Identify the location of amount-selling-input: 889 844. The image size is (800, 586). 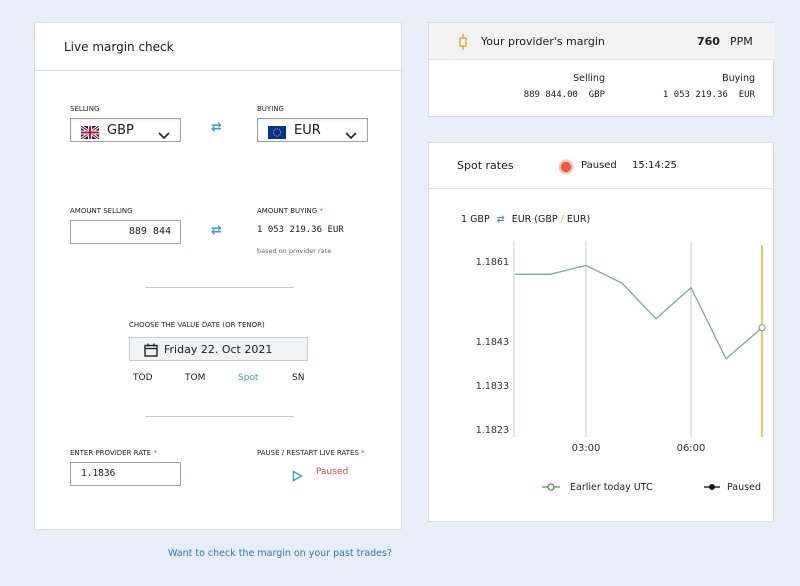
(125, 232).